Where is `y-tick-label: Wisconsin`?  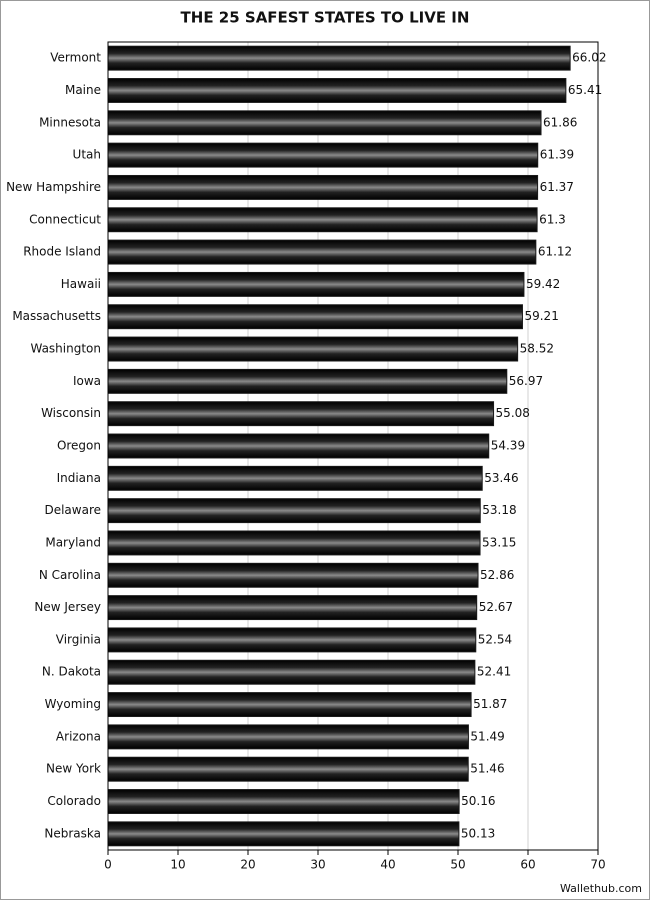 y-tick-label: Wisconsin is located at coordinates (71, 413).